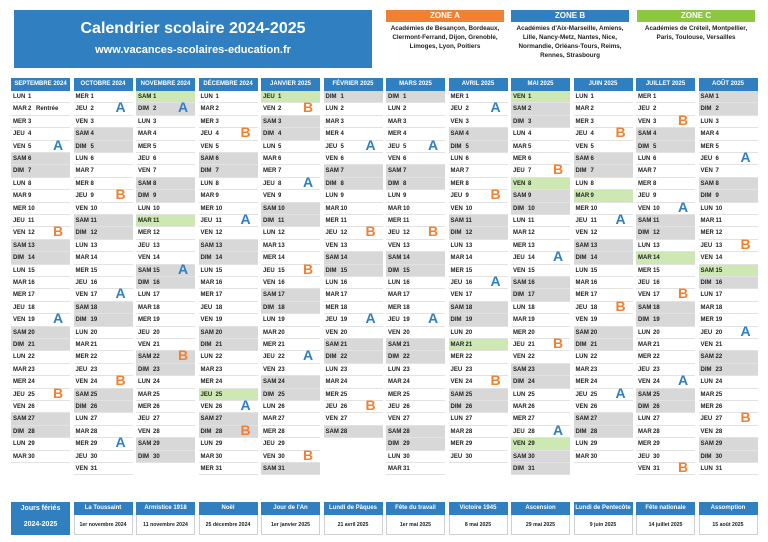  Describe the element at coordinates (228, 382) in the screenshot. I see `day-row: MER 24` at that location.